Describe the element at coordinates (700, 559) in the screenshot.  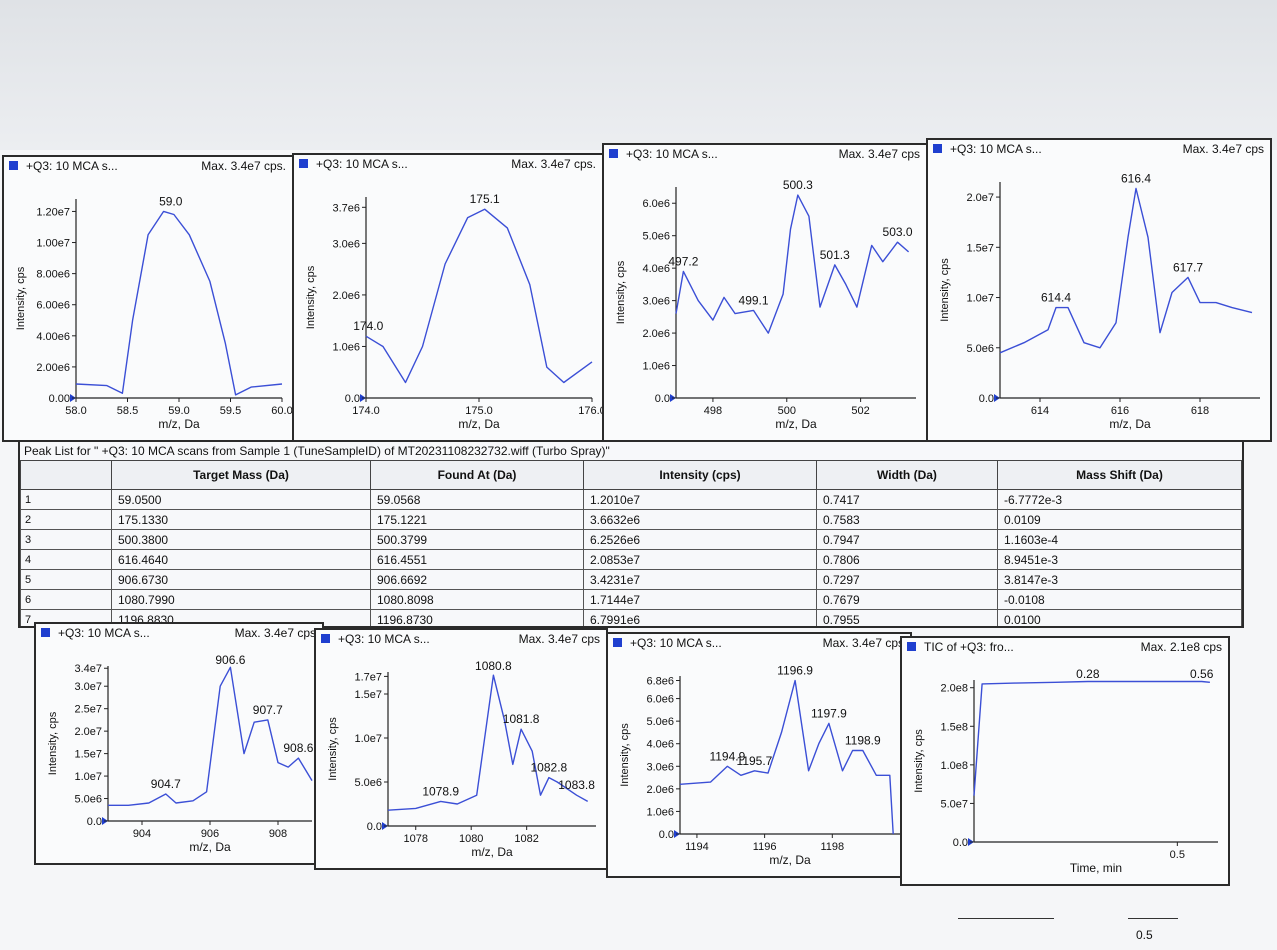
I see `cell-intensity: 2.0853e7` at that location.